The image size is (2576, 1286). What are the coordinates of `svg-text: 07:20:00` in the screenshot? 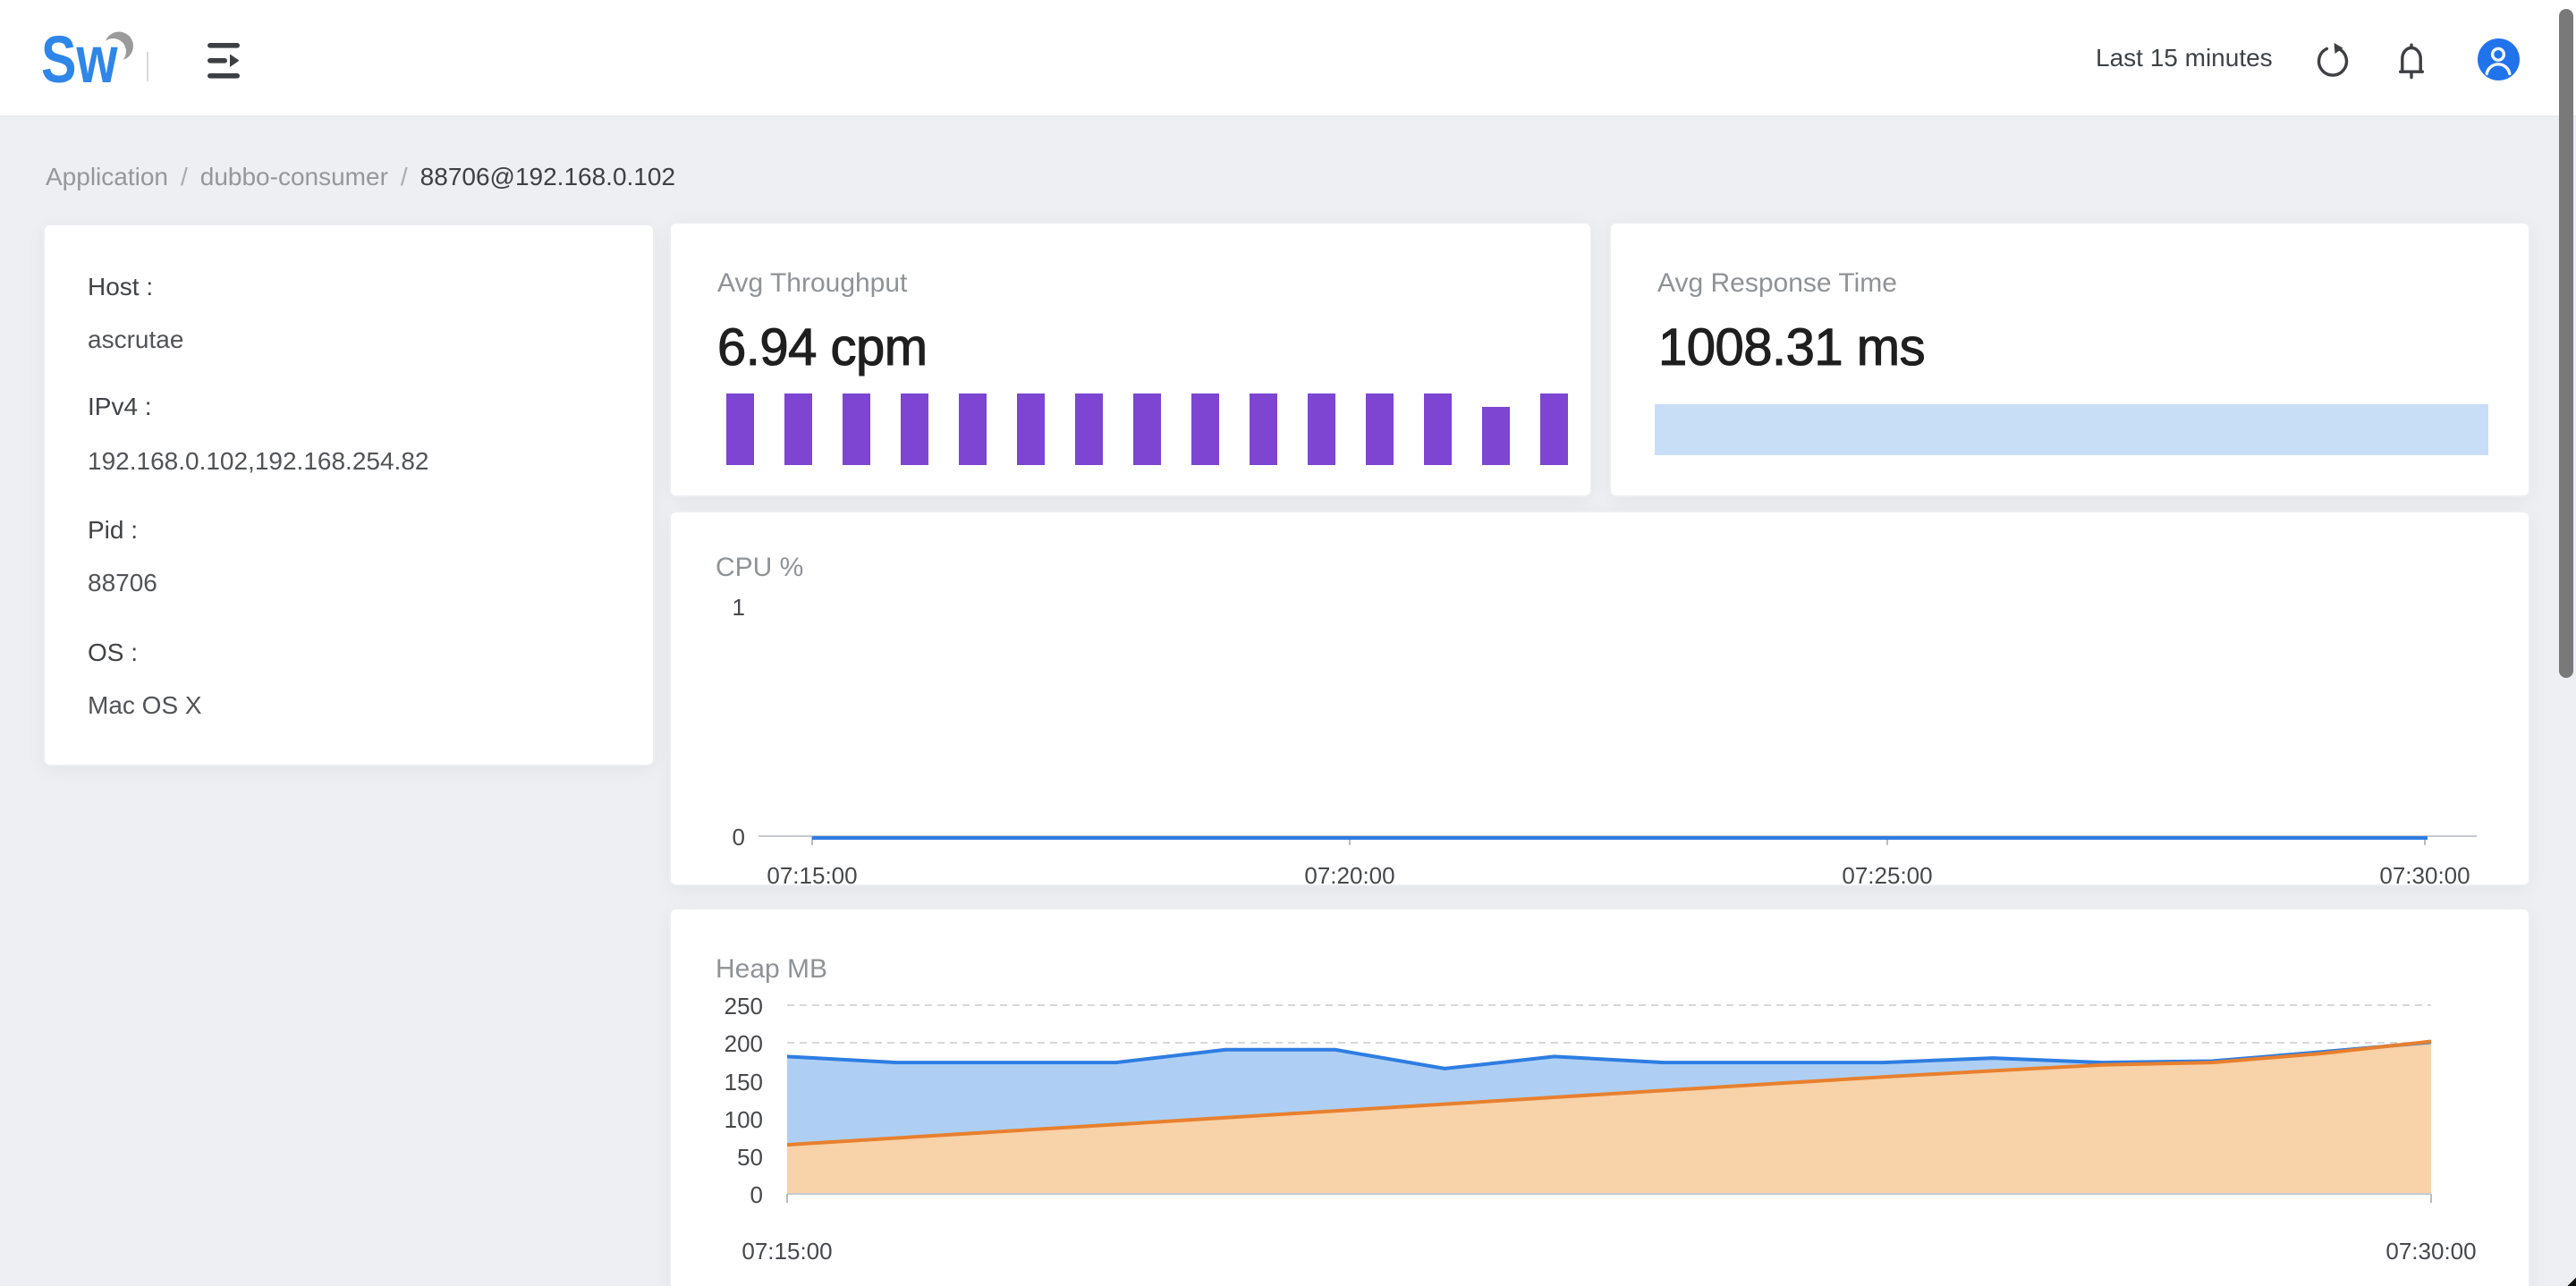 It's located at (1349, 873).